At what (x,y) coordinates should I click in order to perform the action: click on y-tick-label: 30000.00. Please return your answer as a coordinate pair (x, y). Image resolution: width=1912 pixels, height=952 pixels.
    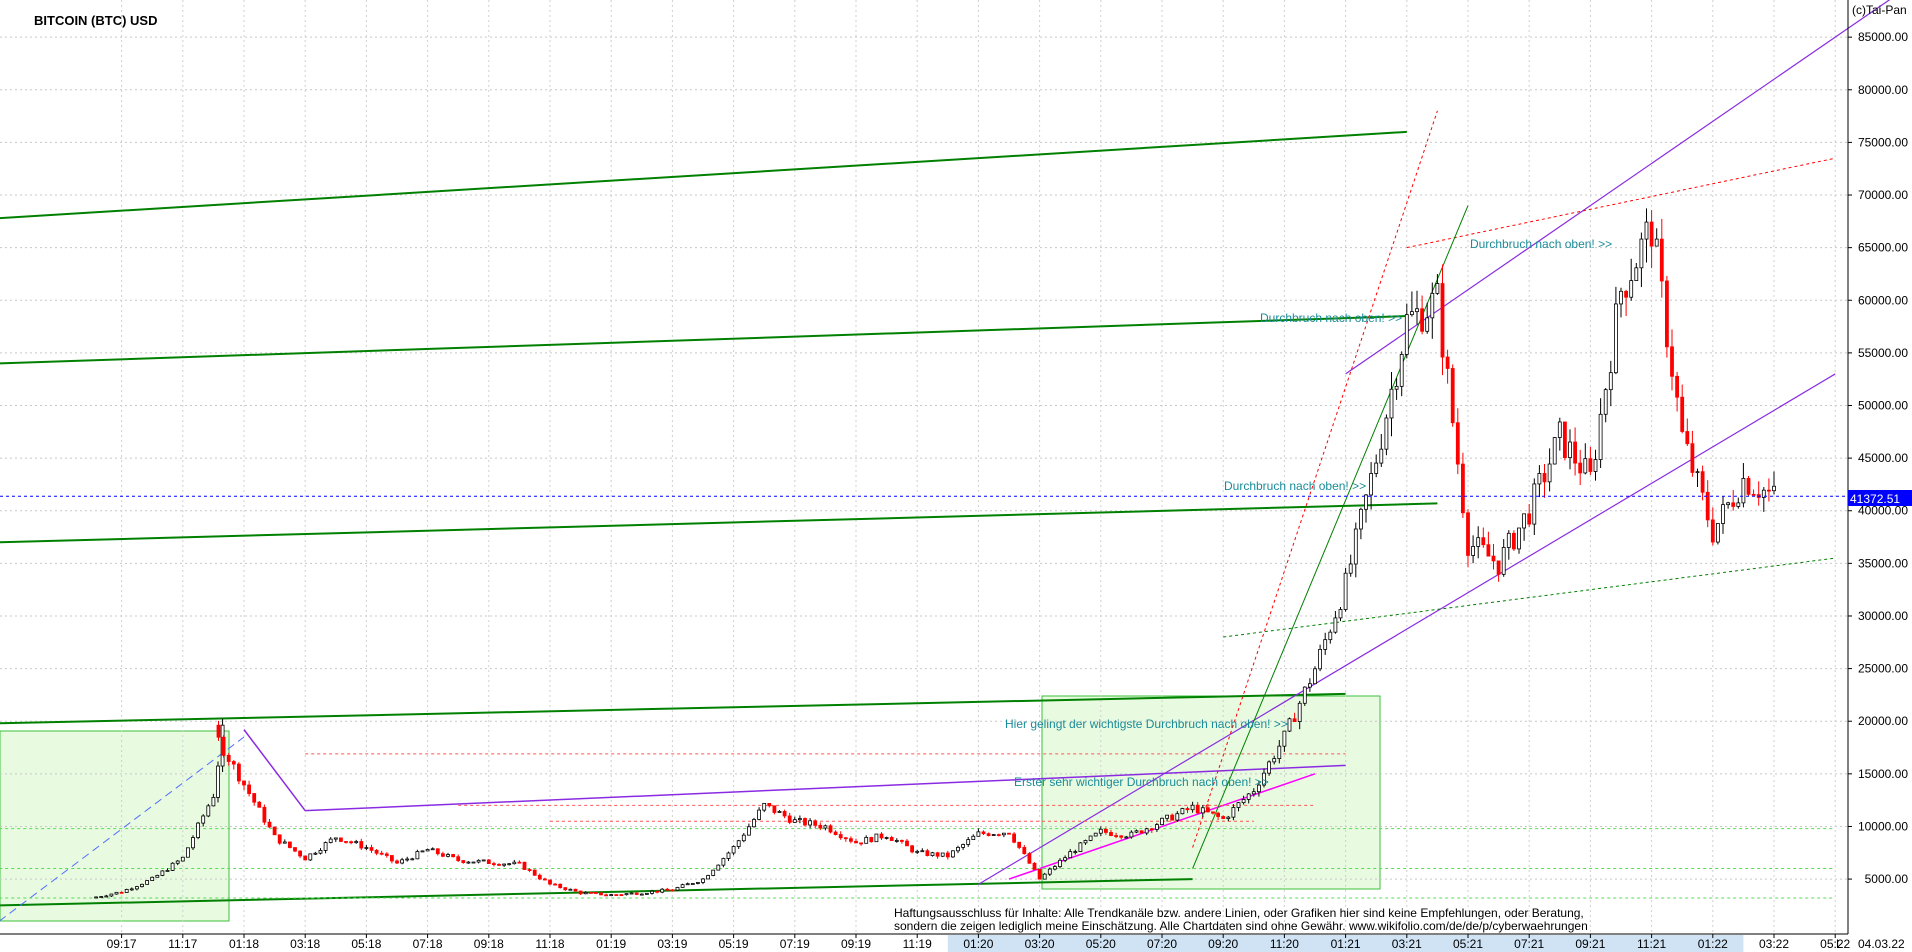
    Looking at the image, I should click on (1883, 616).